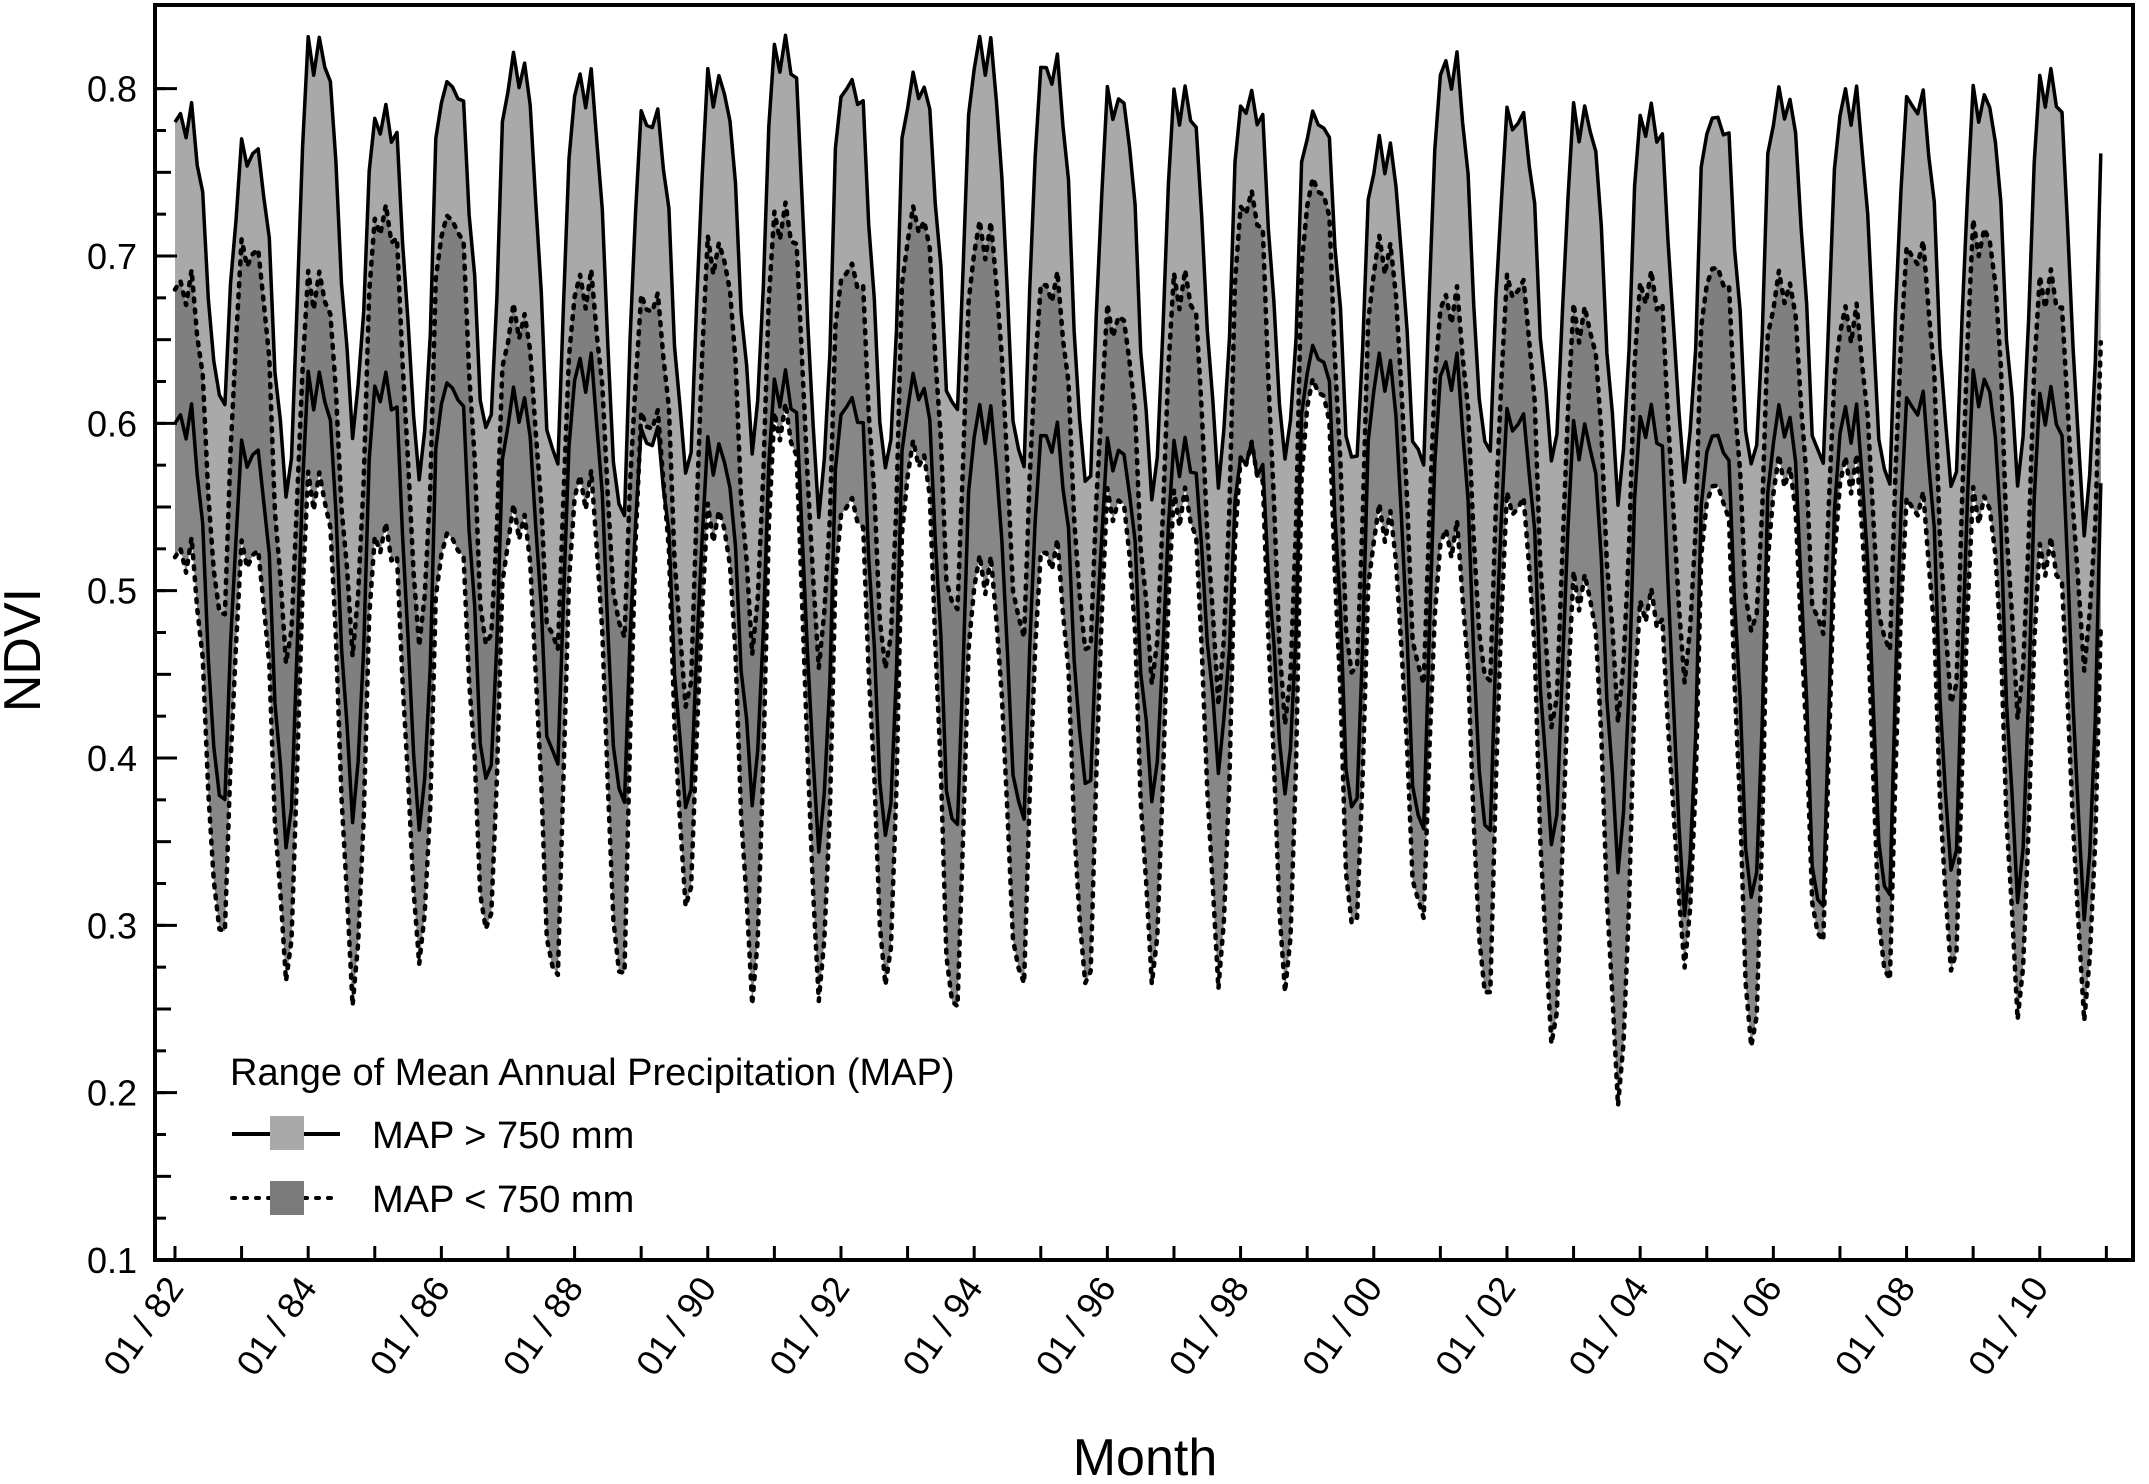 The height and width of the screenshot is (1484, 2149). What do you see at coordinates (2008, 1326) in the screenshot?
I see `x-tick-label: 01 / 10` at bounding box center [2008, 1326].